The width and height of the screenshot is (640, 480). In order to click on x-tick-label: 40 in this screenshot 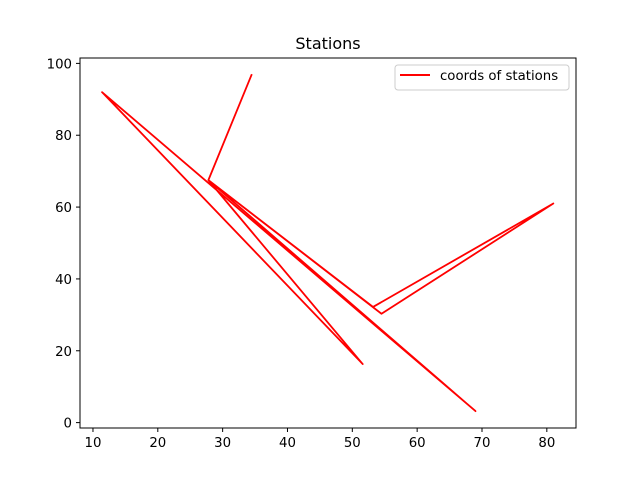, I will do `click(287, 443)`.